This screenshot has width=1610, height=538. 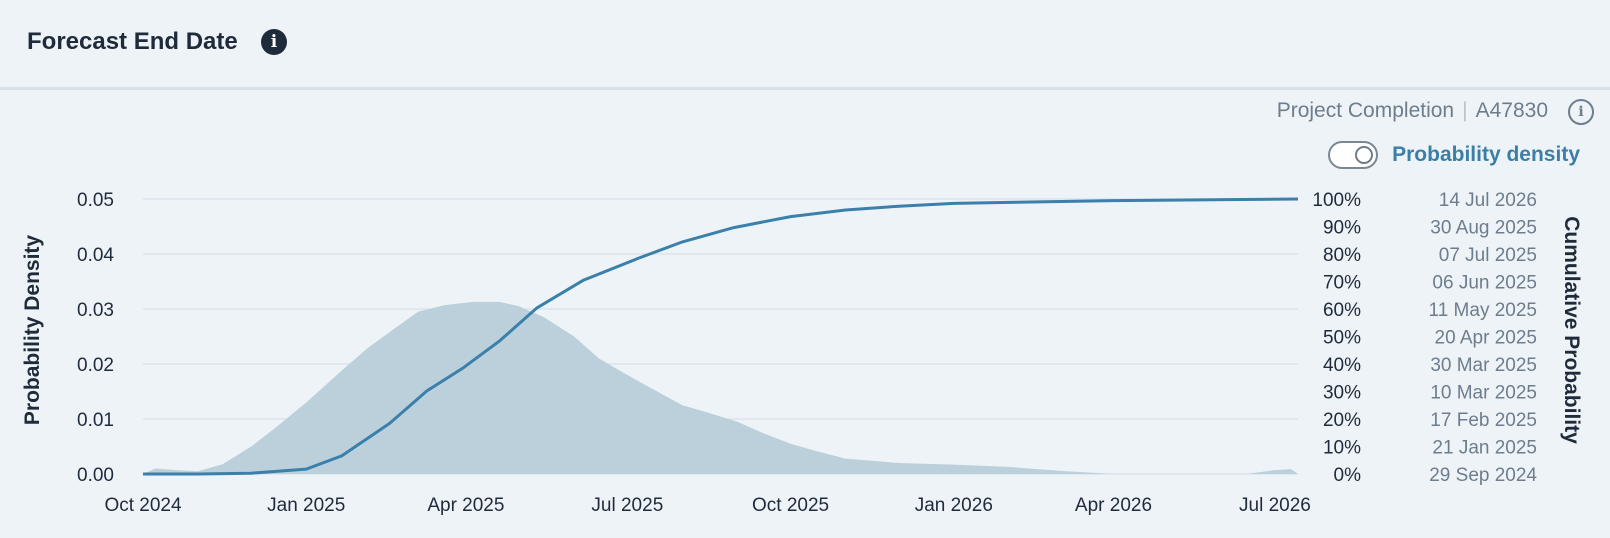 What do you see at coordinates (132, 41) in the screenshot?
I see `card-title: Forecast End Date` at bounding box center [132, 41].